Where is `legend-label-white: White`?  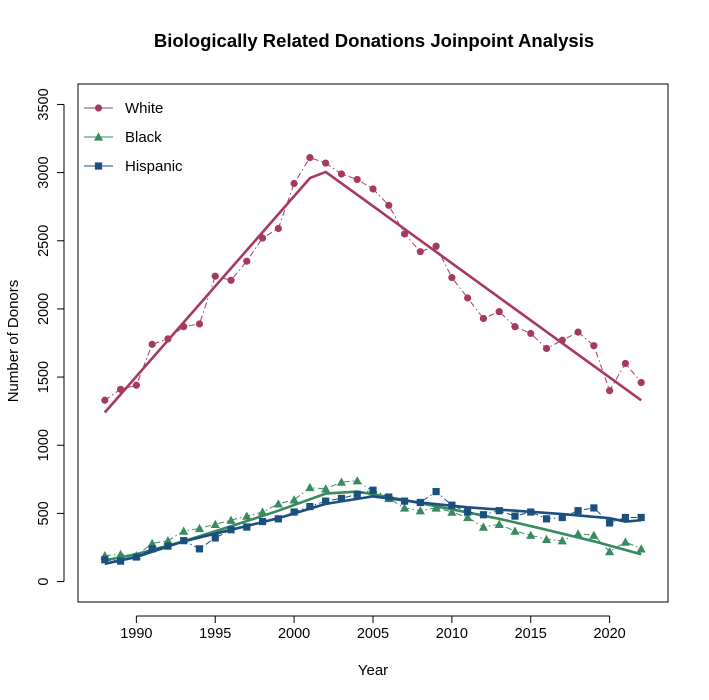
legend-label-white: White is located at coordinates (144, 108).